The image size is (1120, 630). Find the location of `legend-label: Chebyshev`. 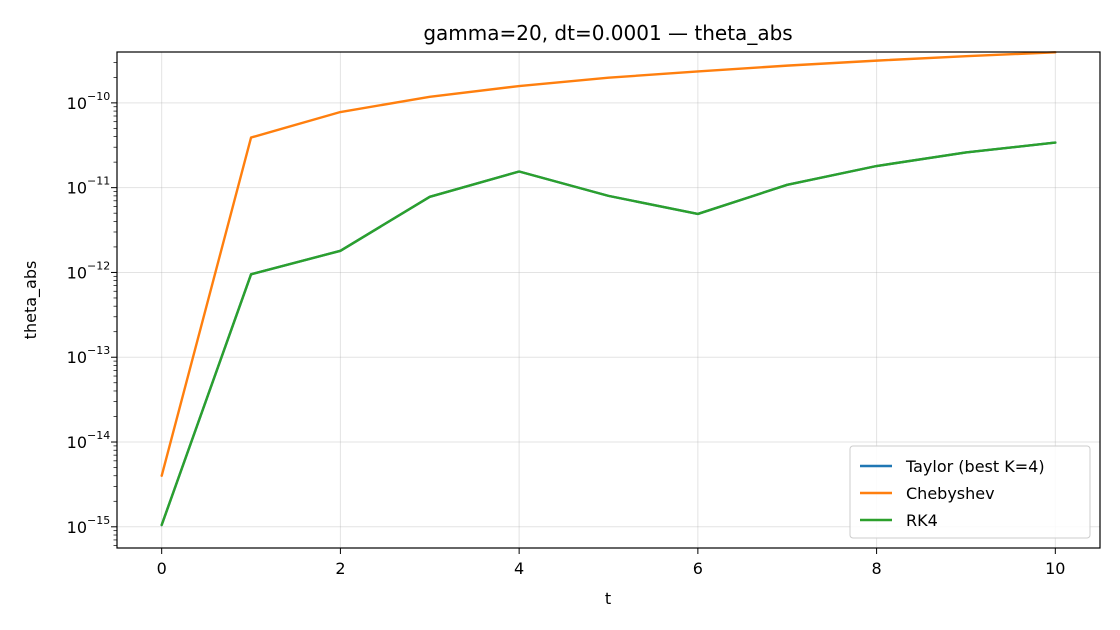

legend-label: Chebyshev is located at coordinates (950, 493).